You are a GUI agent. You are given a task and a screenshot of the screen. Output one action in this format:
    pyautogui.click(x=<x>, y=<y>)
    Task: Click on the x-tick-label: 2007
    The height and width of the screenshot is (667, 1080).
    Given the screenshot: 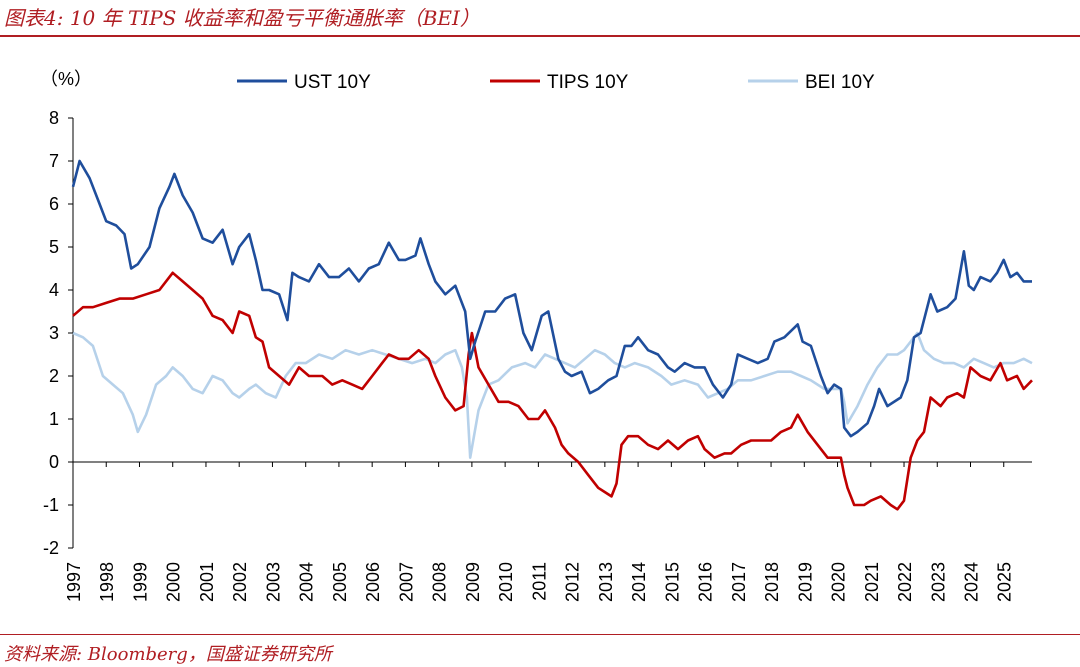 What is the action you would take?
    pyautogui.click(x=406, y=582)
    